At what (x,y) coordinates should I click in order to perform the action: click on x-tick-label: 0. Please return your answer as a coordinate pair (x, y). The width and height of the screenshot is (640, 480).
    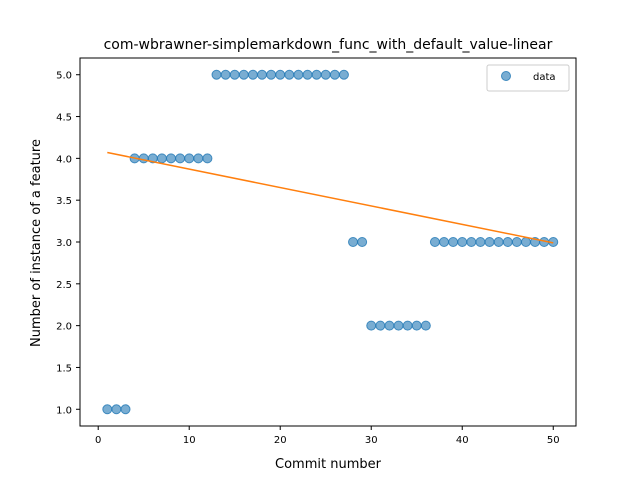
    Looking at the image, I should click on (98, 440).